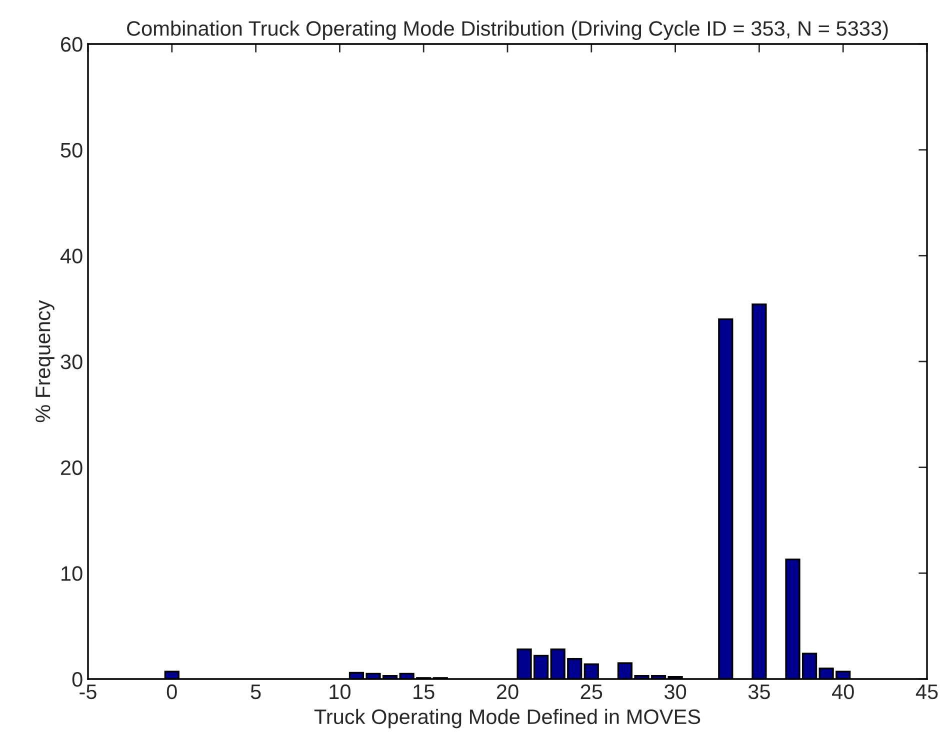 The height and width of the screenshot is (751, 943). I want to click on x-tick-label: 30, so click(675, 692).